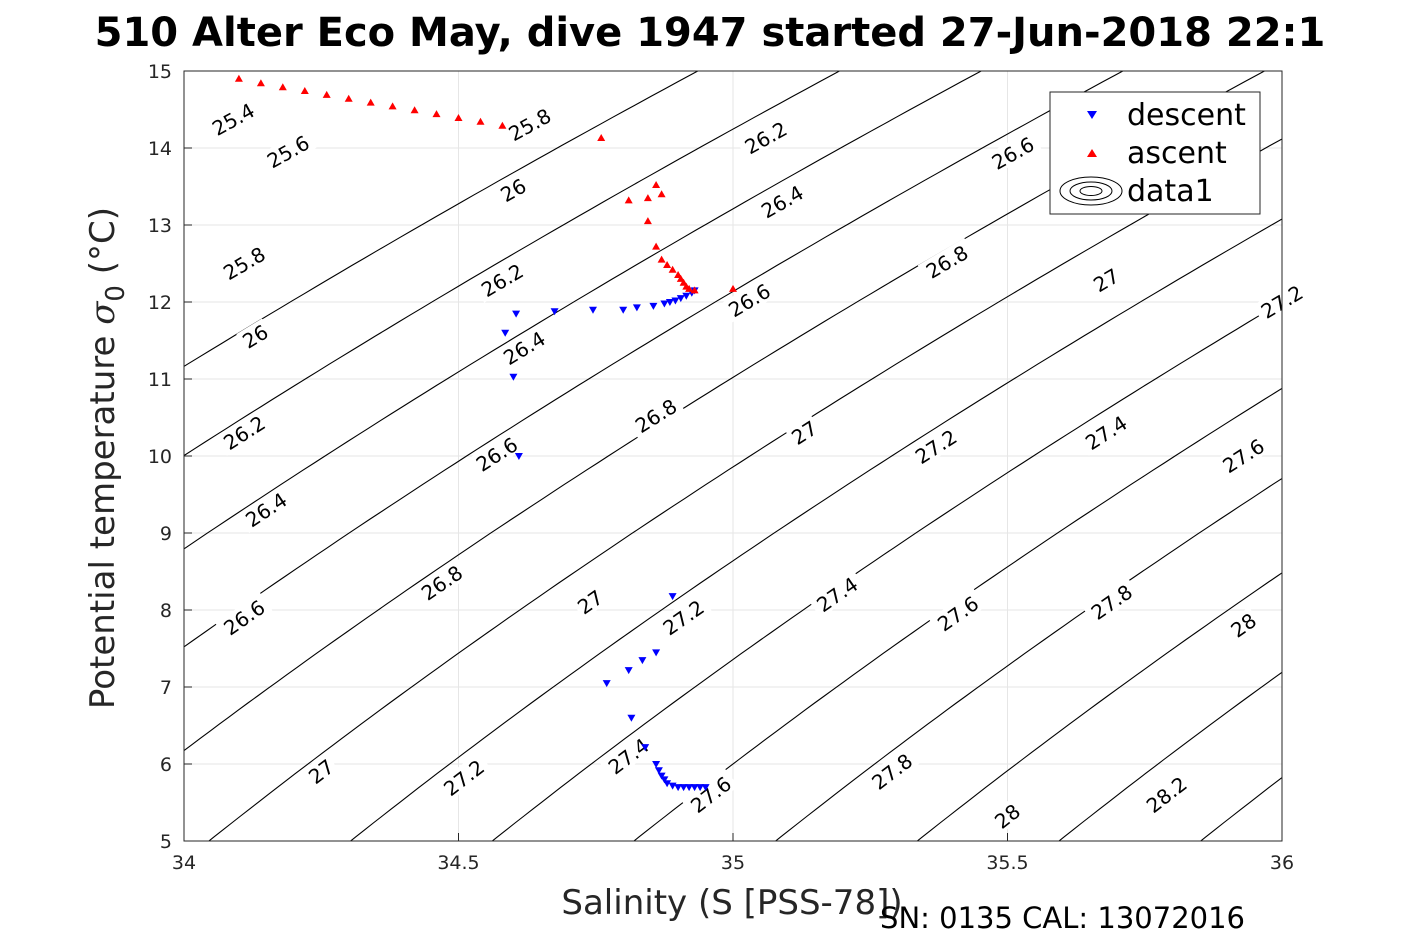 The height and width of the screenshot is (945, 1417). Describe the element at coordinates (160, 226) in the screenshot. I see `y-tick-label: 13` at that location.